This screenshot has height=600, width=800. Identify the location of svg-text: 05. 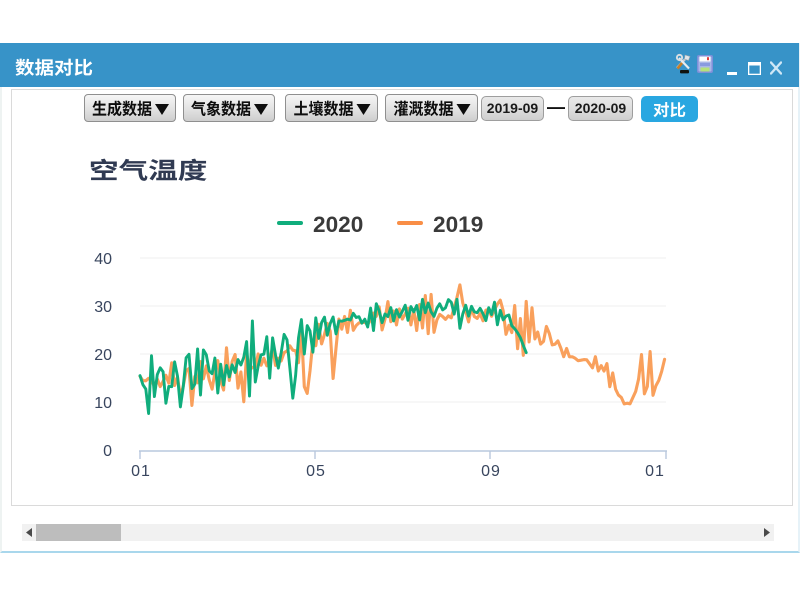
(316, 471).